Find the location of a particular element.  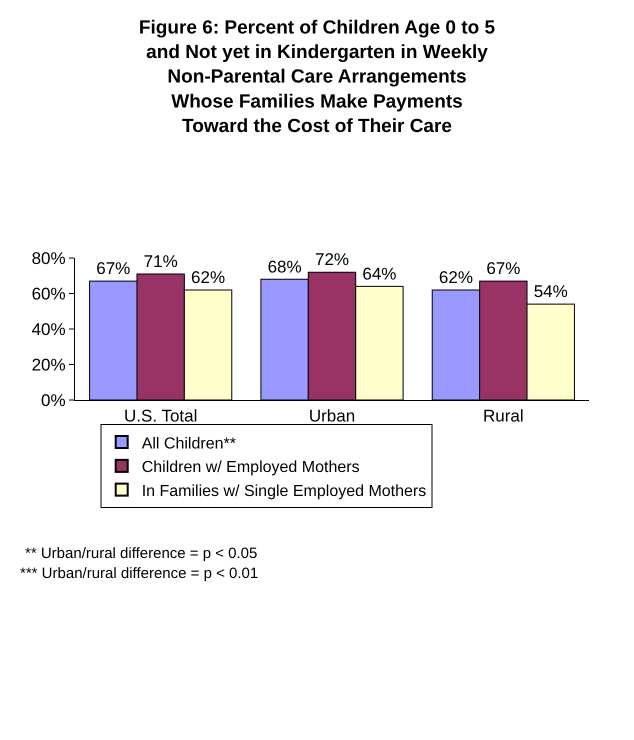

legend-label: All Children** is located at coordinates (189, 443).